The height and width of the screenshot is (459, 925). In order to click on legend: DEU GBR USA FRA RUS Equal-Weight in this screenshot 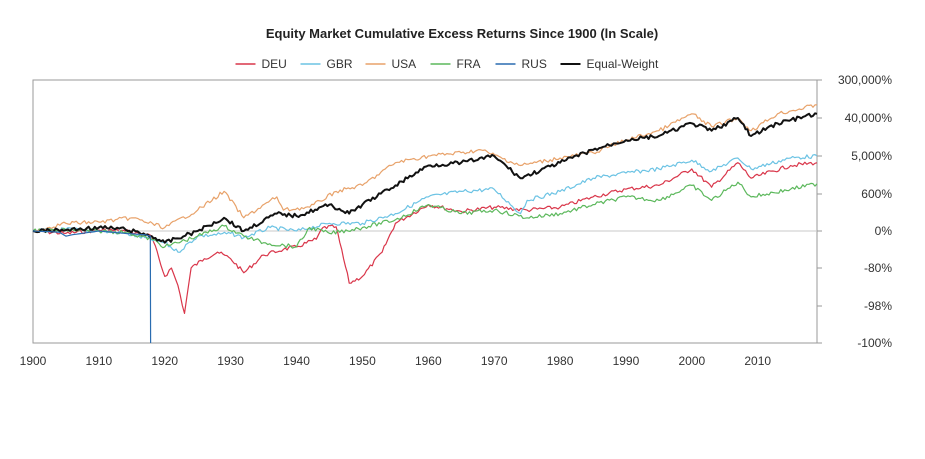, I will do `click(447, 64)`.